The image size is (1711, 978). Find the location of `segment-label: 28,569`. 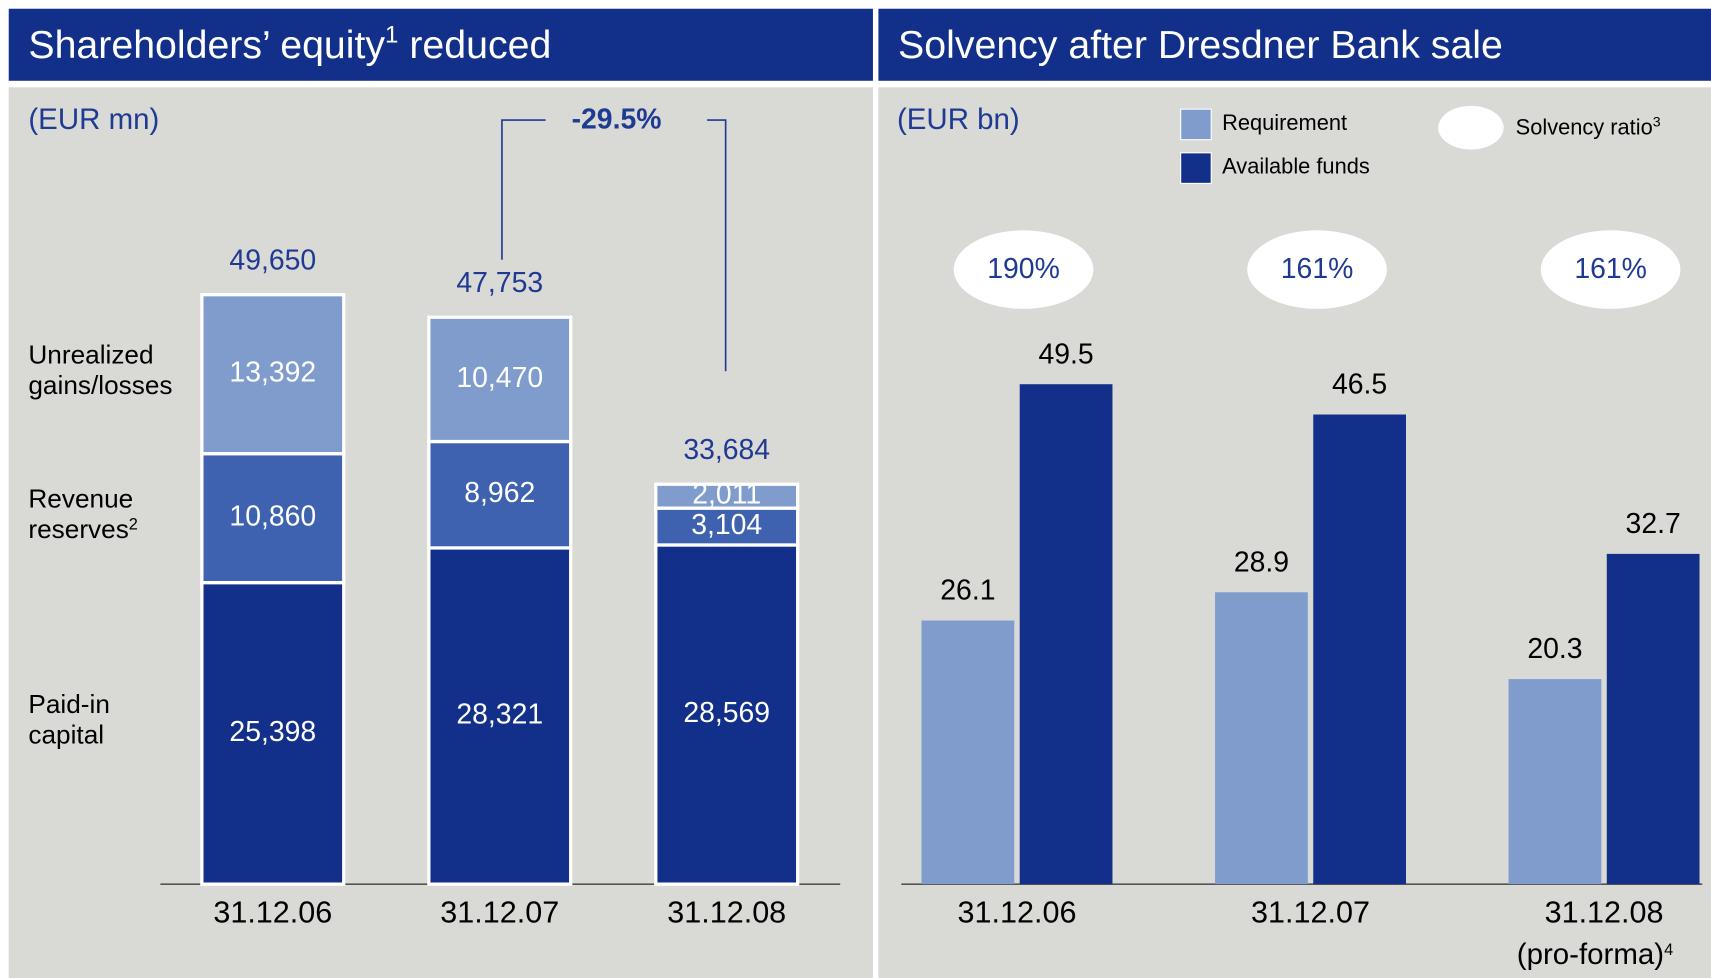

segment-label: 28,569 is located at coordinates (726, 713).